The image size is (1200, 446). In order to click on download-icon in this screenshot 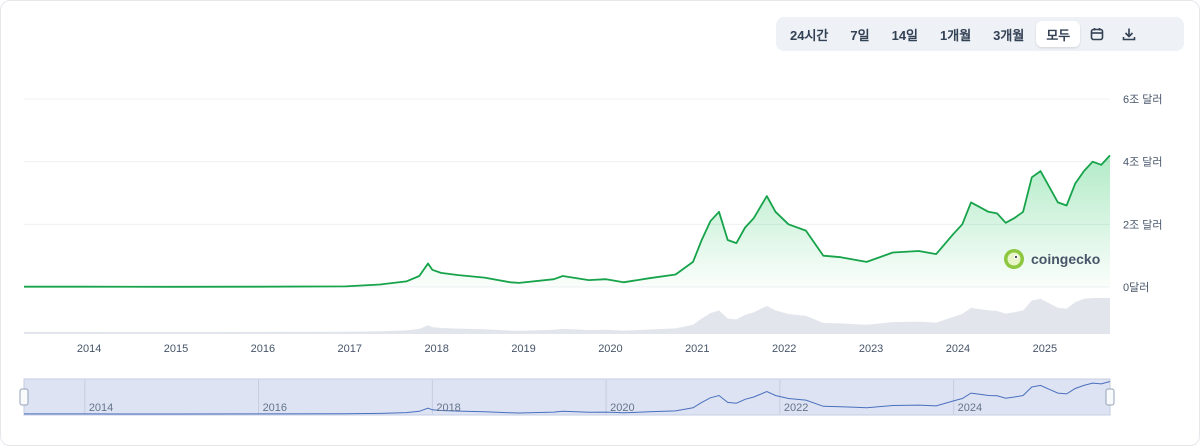, I will do `click(1129, 34)`.